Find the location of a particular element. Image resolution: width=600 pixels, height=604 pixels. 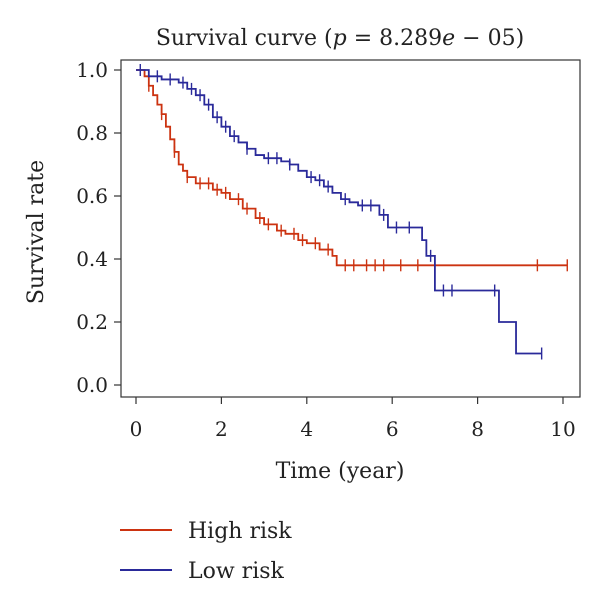

x-tick-label: 4 is located at coordinates (306, 429).